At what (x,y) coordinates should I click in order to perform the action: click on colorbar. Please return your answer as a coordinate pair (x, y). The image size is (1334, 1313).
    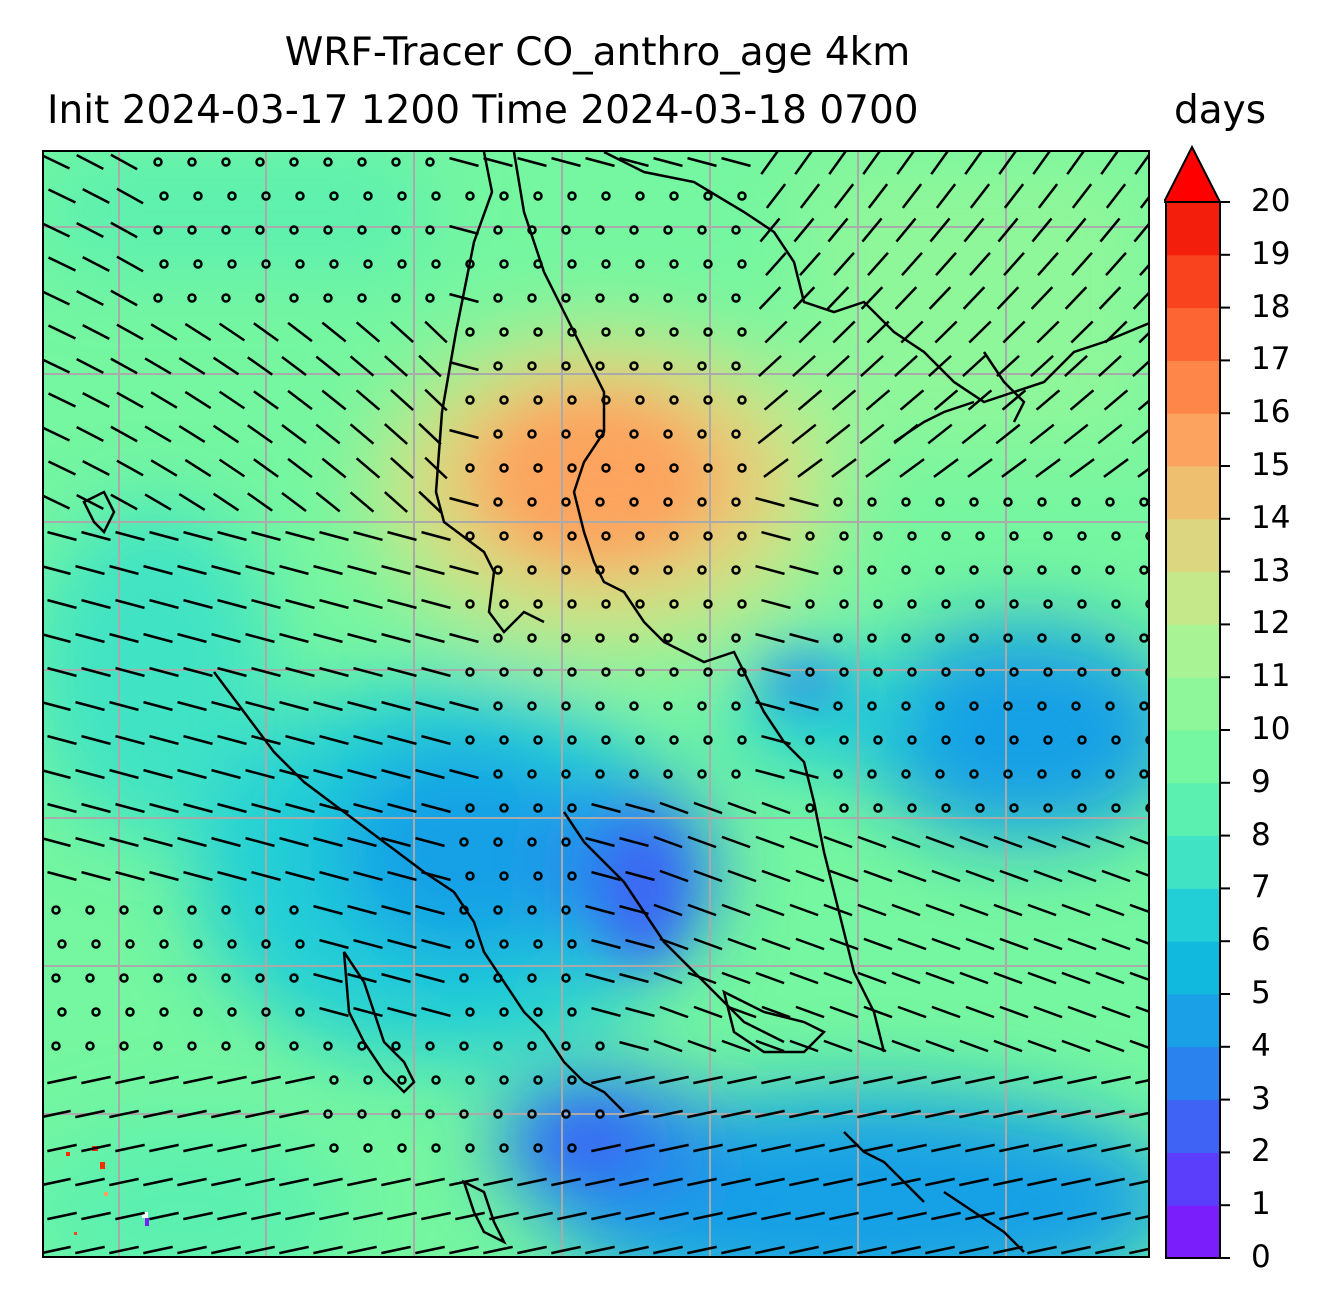
    Looking at the image, I should click on (1197, 702).